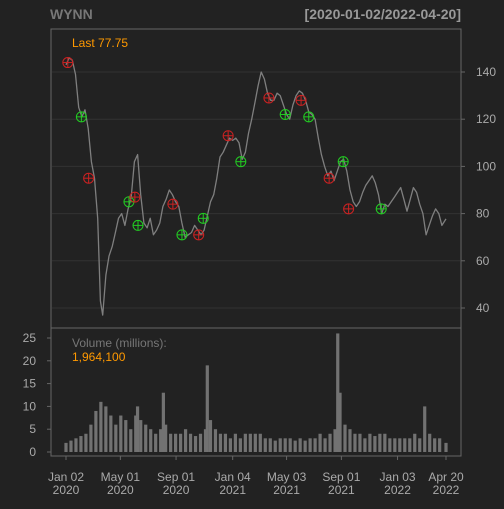 The width and height of the screenshot is (504, 509). Describe the element at coordinates (30, 384) in the screenshot. I see `volume-tick-label: 15` at that location.